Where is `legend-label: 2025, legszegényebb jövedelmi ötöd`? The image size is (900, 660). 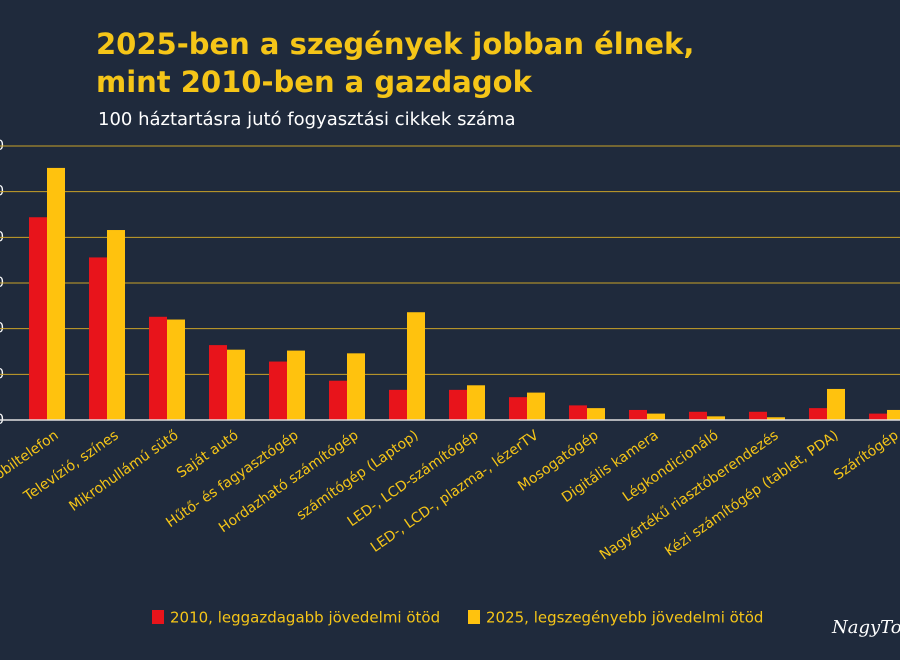 legend-label: 2025, legszegényebb jövedelmi ötöd is located at coordinates (624, 618).